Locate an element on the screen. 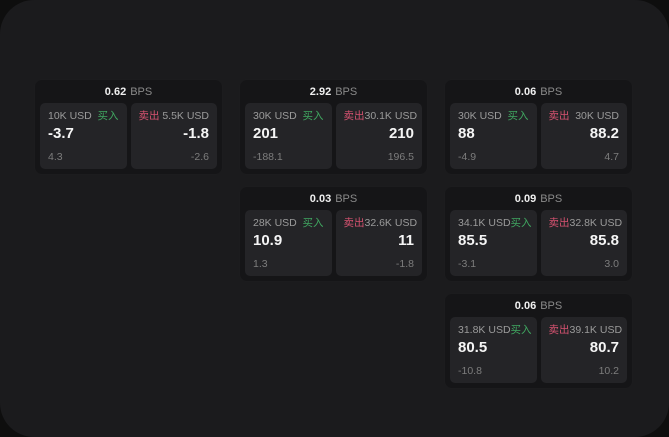 Image resolution: width=669 pixels, height=437 pixels. sell-value: 88.2 is located at coordinates (604, 133).